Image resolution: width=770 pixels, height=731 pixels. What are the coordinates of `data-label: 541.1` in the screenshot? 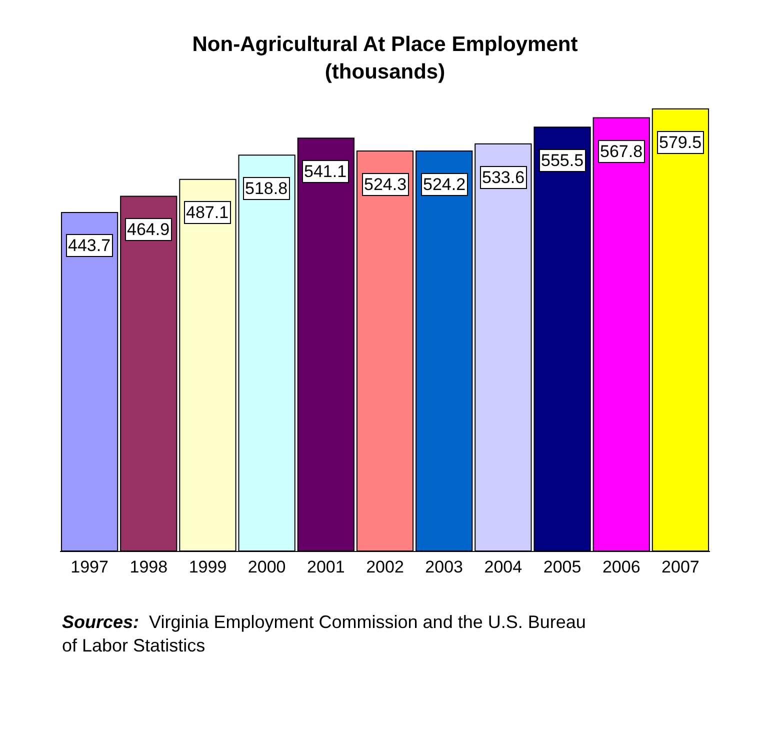 It's located at (325, 171).